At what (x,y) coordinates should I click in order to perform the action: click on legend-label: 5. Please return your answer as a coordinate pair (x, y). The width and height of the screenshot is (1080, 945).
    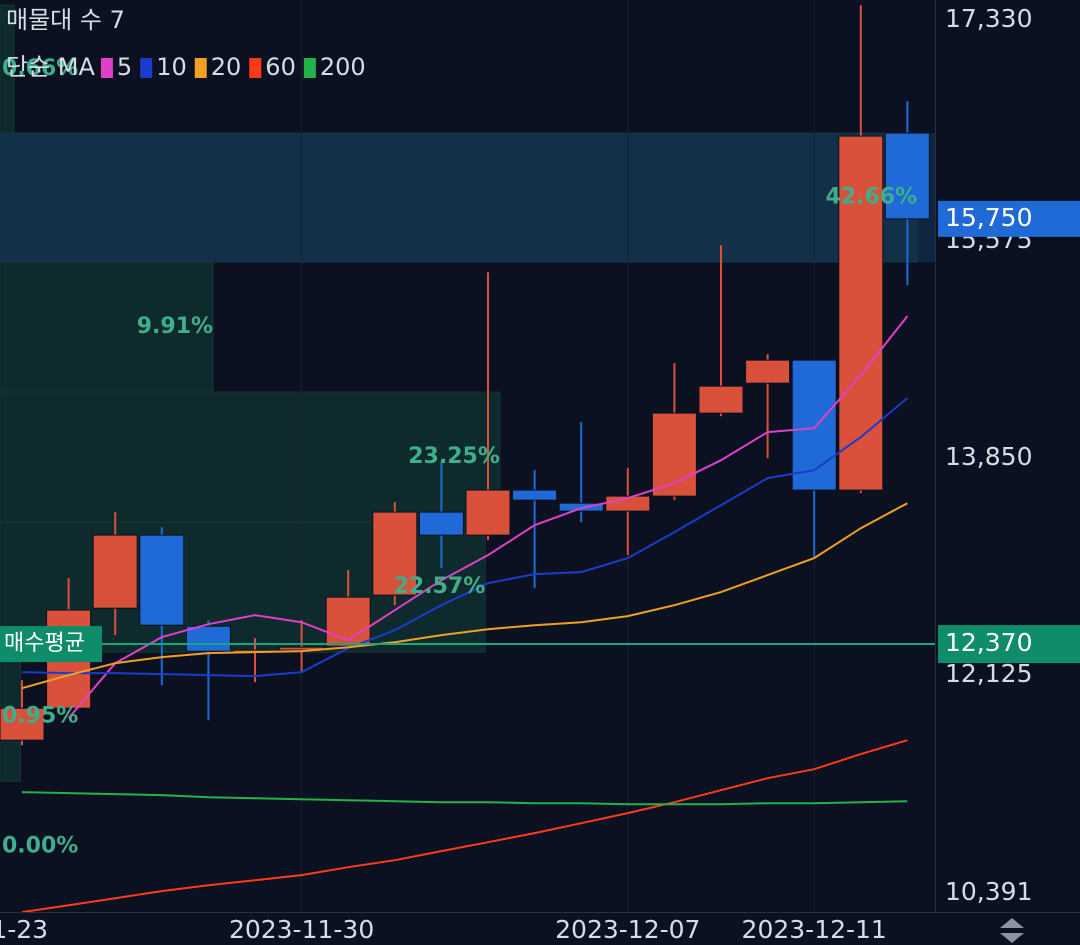
    Looking at the image, I should click on (124, 67).